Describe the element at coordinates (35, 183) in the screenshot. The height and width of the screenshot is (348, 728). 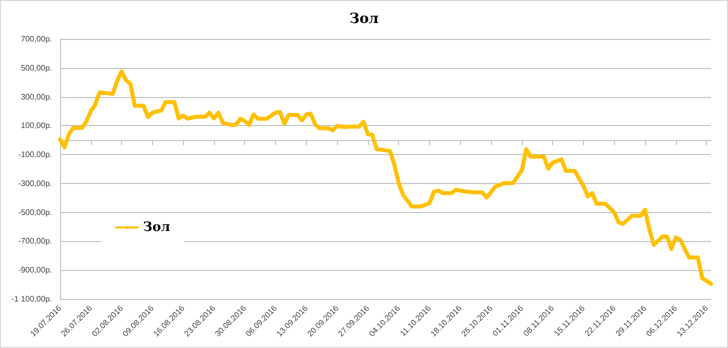
I see `y-tick-label: -300,00р.` at that location.